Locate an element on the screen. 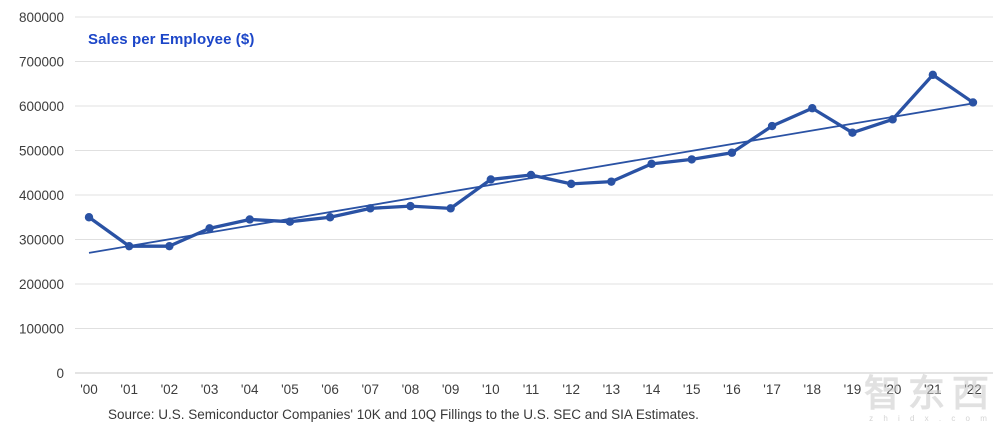 Image resolution: width=1000 pixels, height=429 pixels. x-axis-tick-label: '14 is located at coordinates (652, 389).